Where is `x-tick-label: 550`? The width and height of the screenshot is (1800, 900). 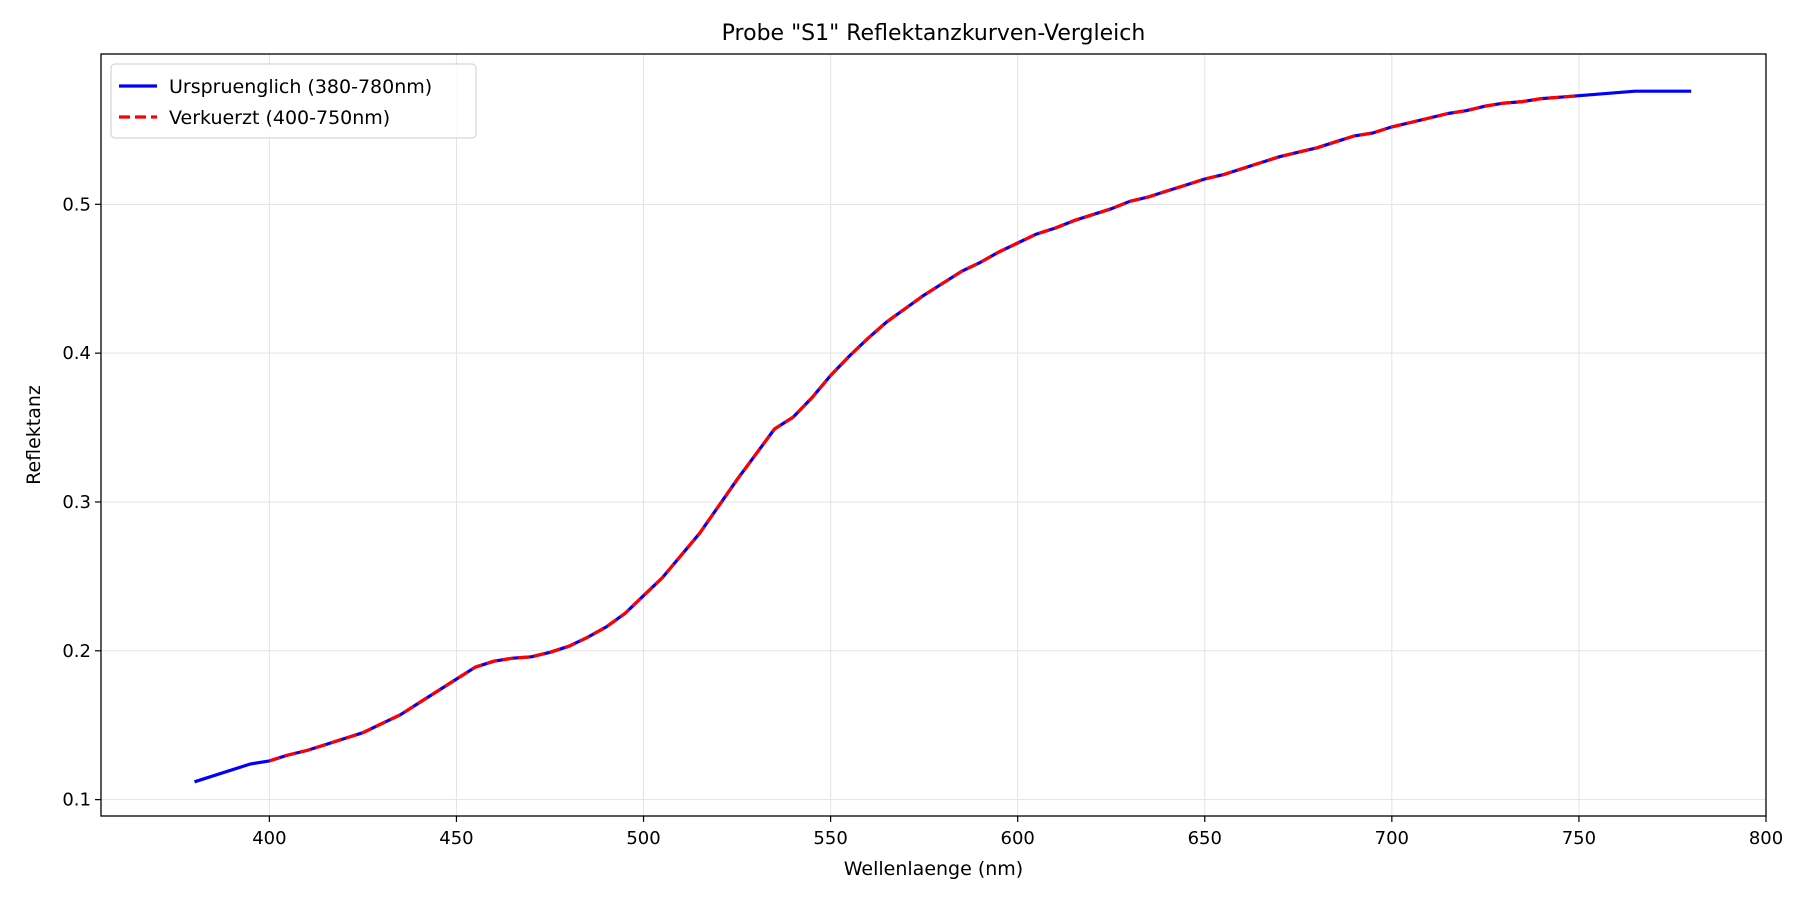
x-tick-label: 550 is located at coordinates (830, 838).